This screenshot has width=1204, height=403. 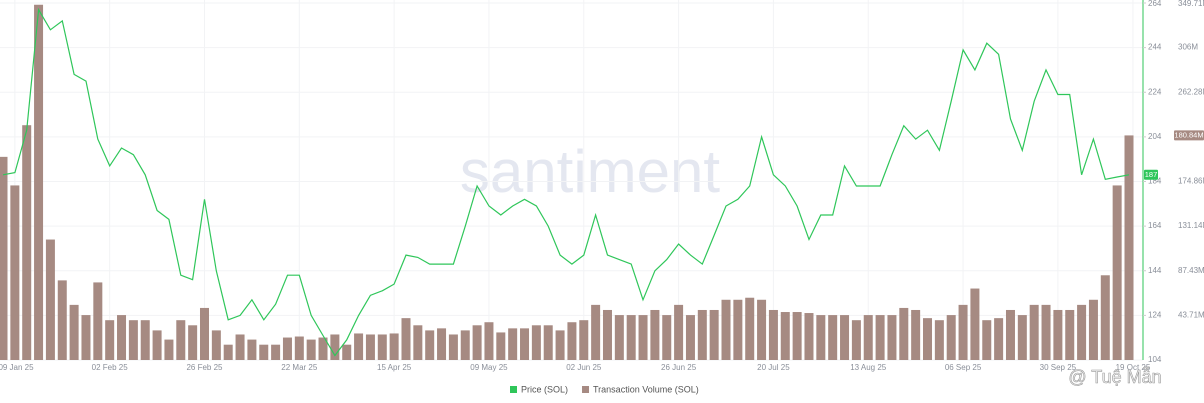 What do you see at coordinates (1155, 359) in the screenshot?
I see `y-tick-label: 104` at bounding box center [1155, 359].